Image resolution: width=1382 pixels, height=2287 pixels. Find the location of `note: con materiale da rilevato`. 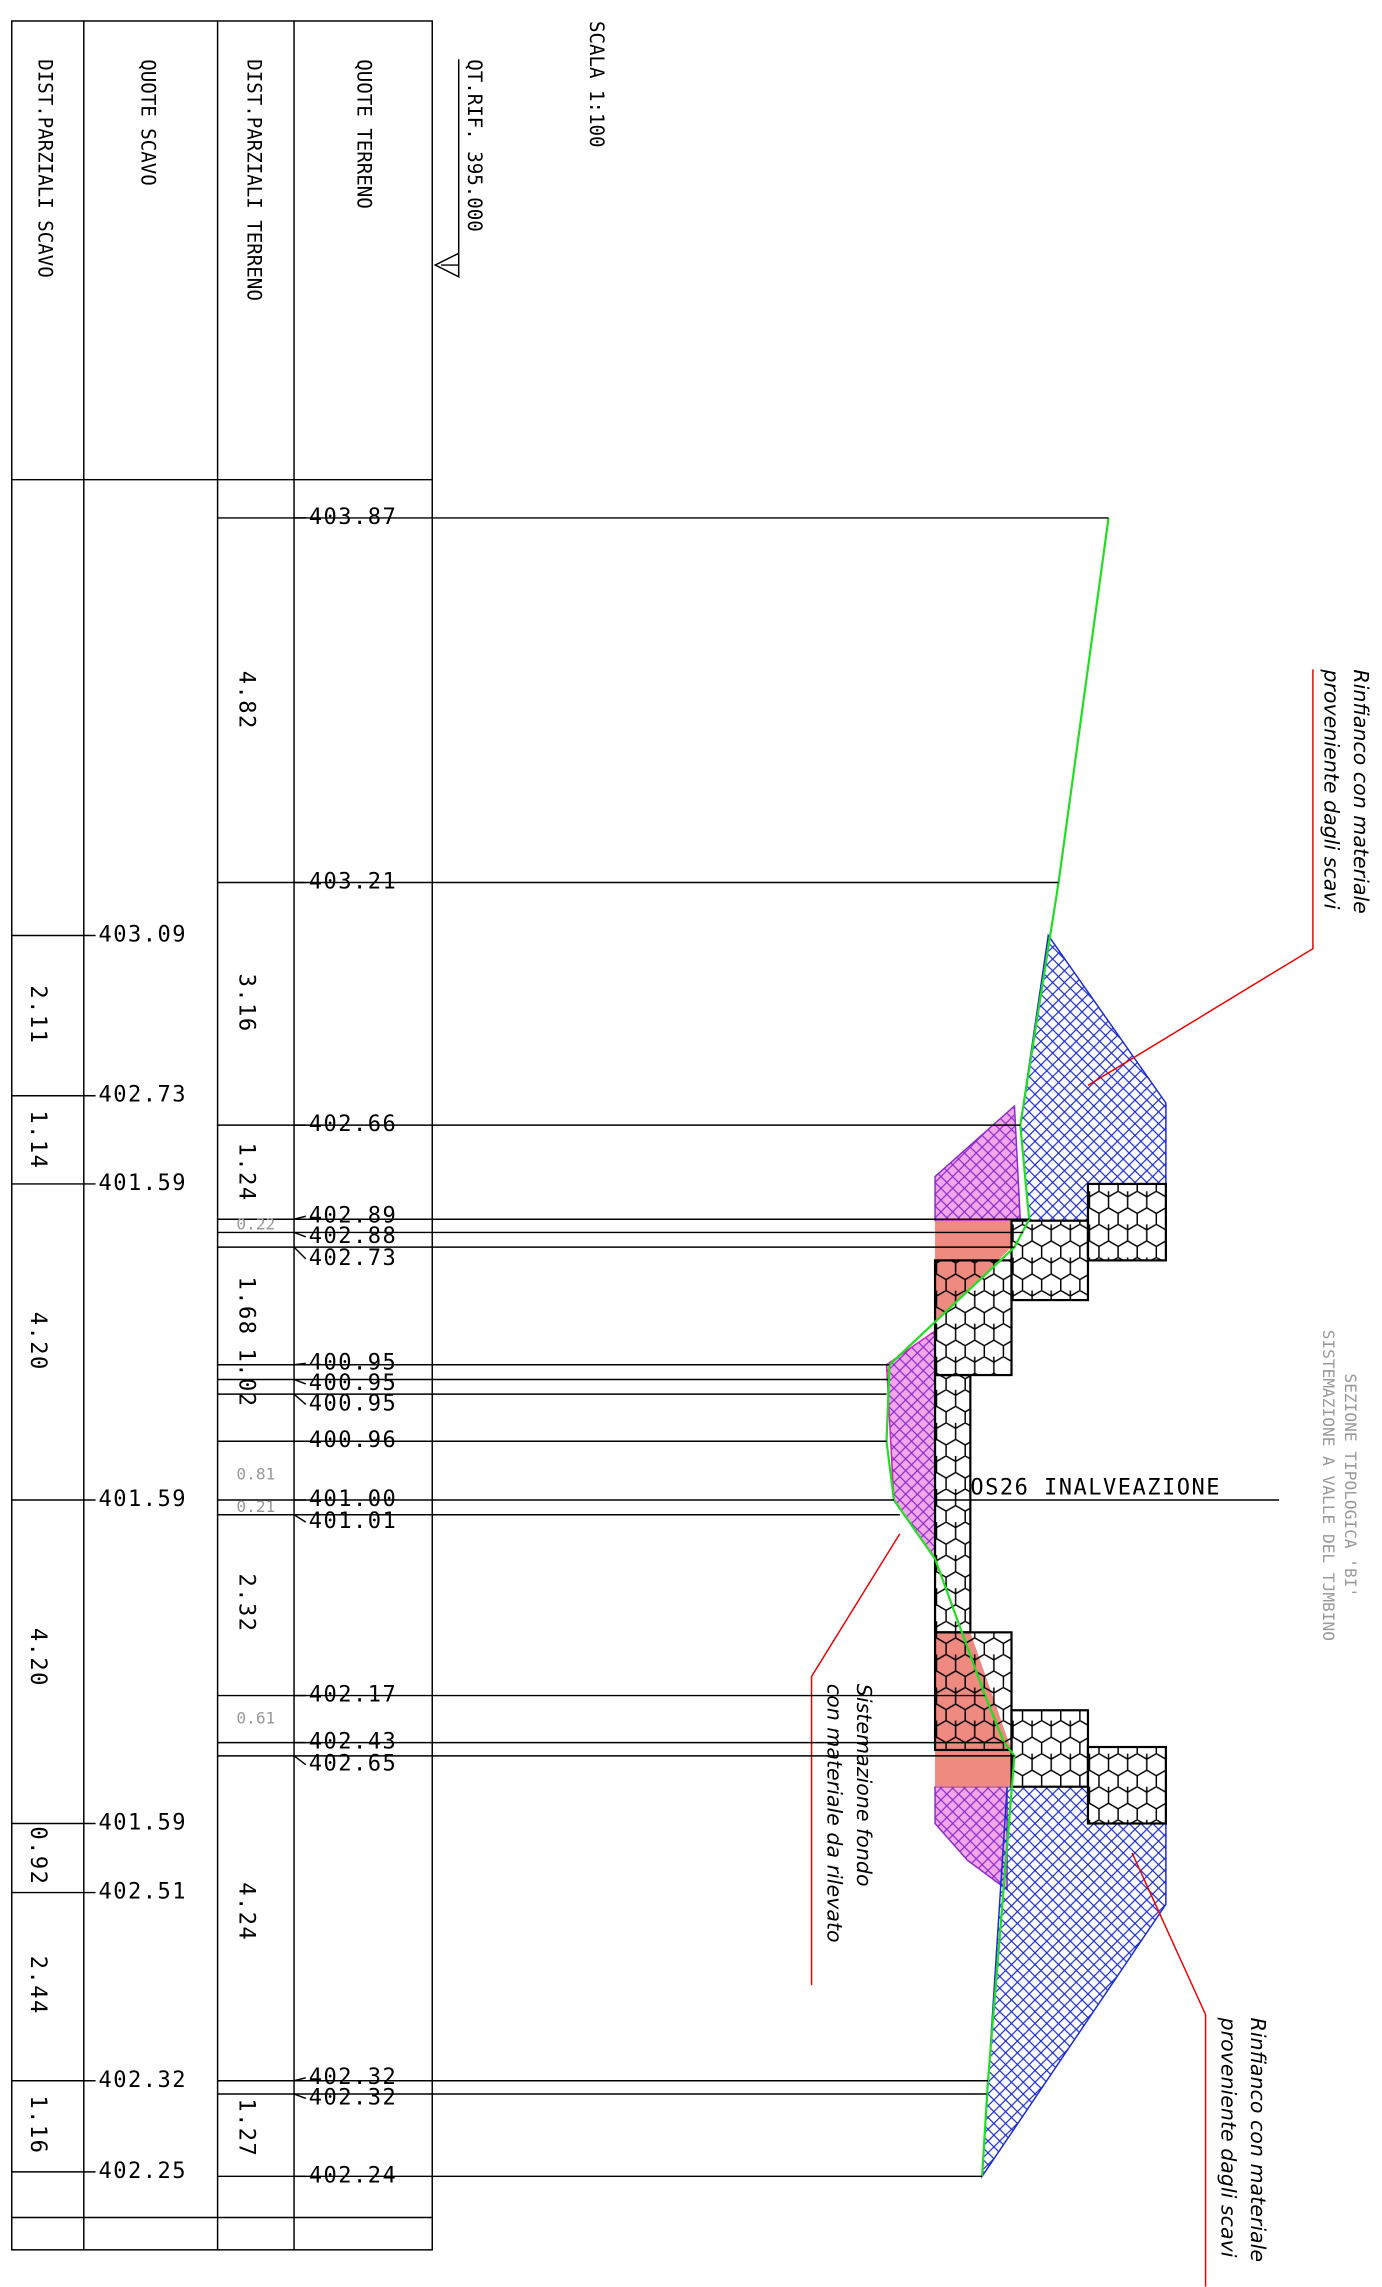

note: con materiale da rilevato is located at coordinates (835, 1813).